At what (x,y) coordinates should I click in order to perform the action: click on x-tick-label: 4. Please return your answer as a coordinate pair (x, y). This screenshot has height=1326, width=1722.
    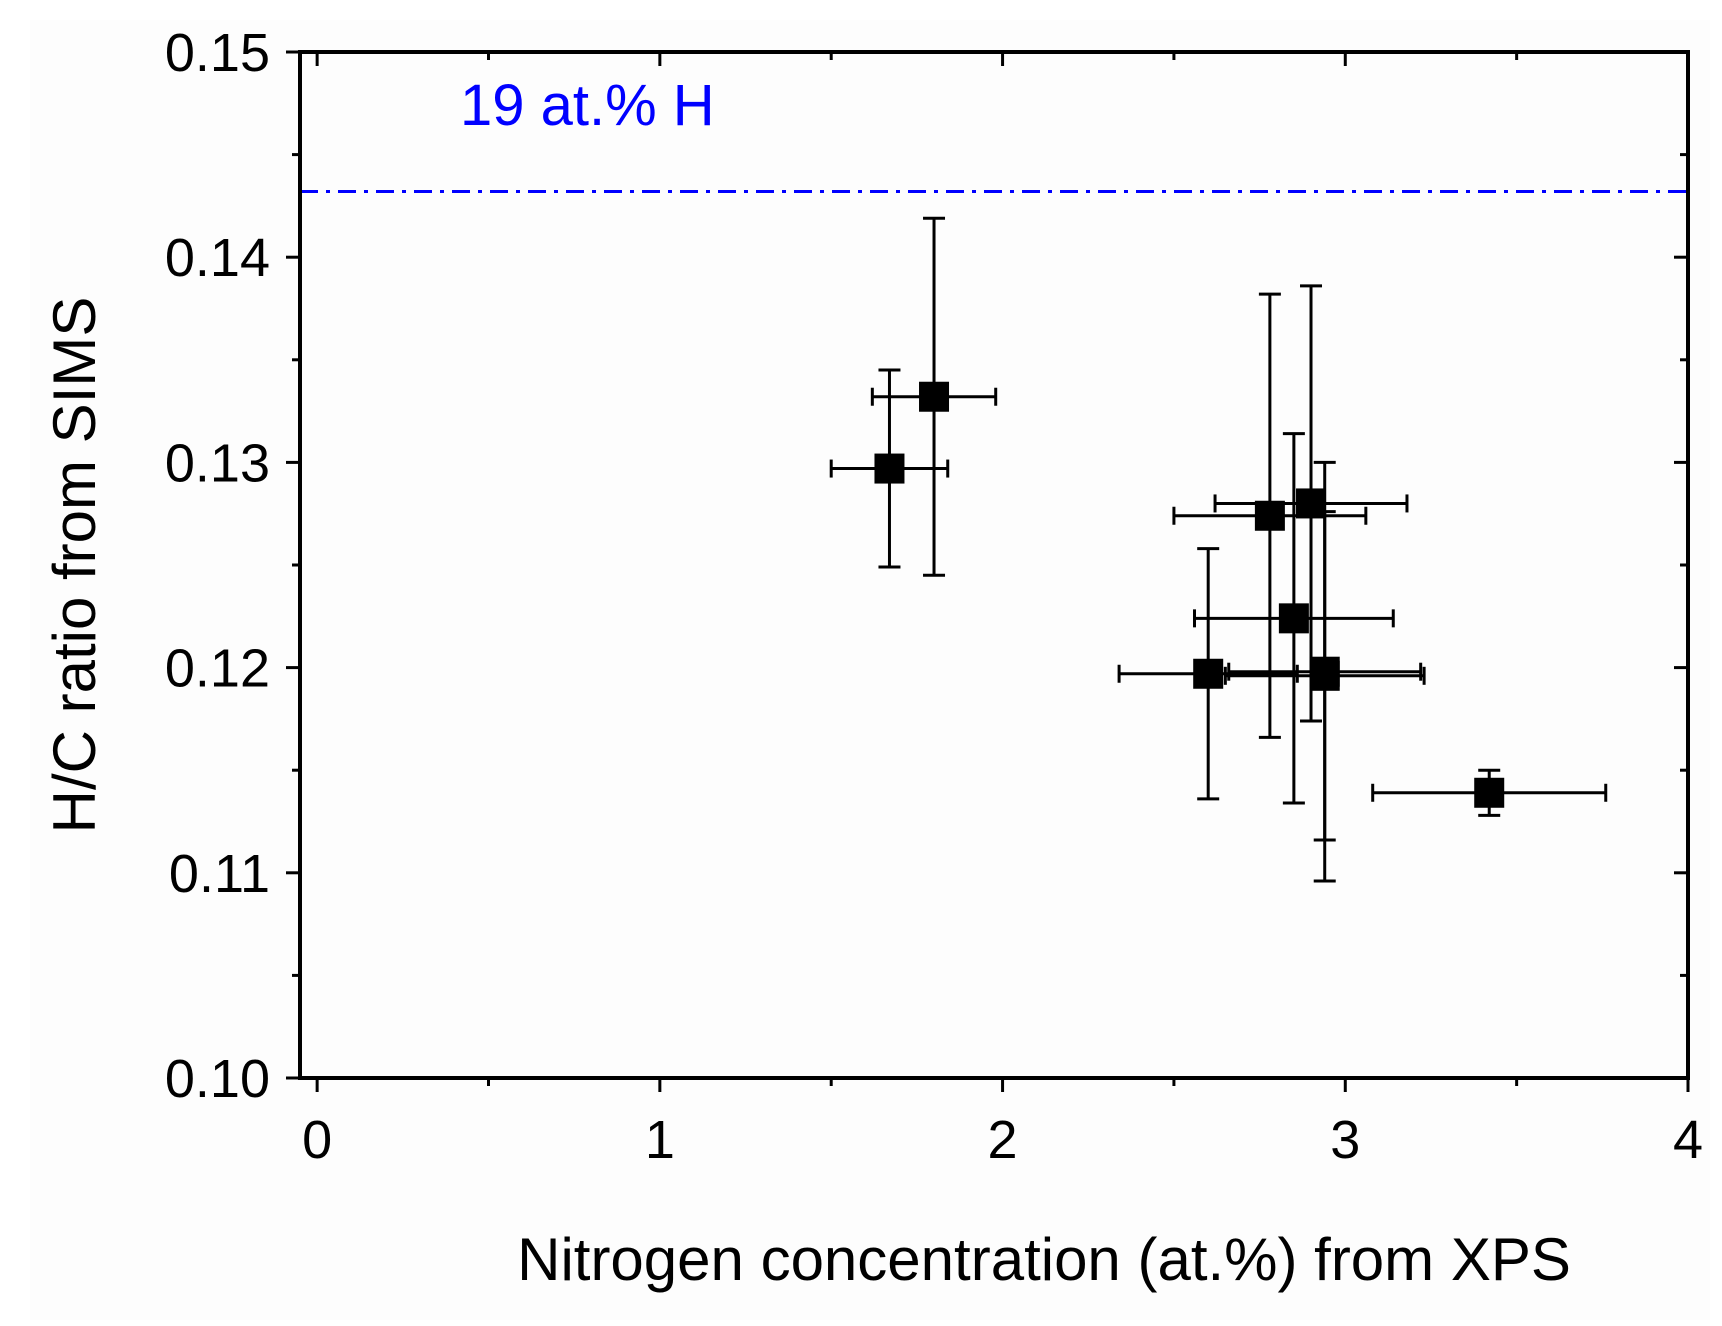
    Looking at the image, I should click on (1688, 1140).